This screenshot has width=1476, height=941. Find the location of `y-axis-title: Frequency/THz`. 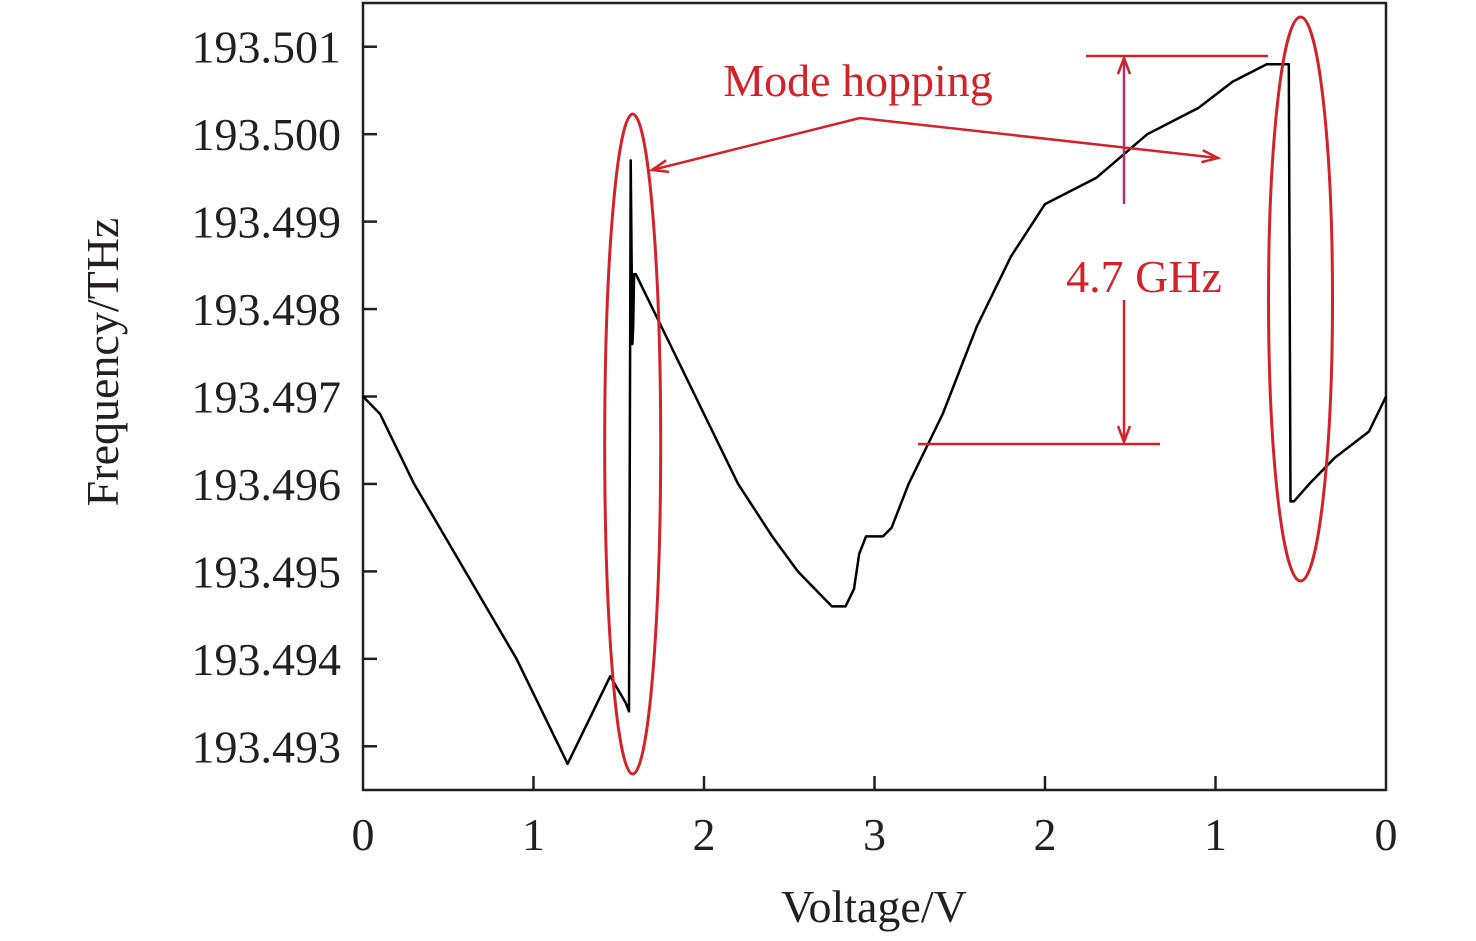

y-axis-title: Frequency/THz is located at coordinates (102, 362).